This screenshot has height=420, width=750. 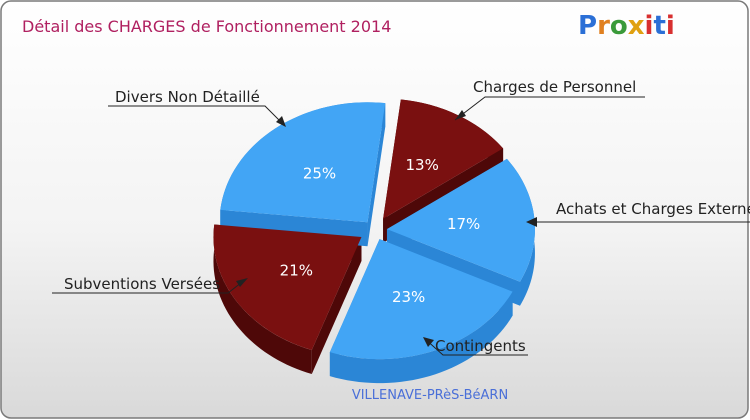 I want to click on logo-letter-i2: i, so click(x=670, y=26).